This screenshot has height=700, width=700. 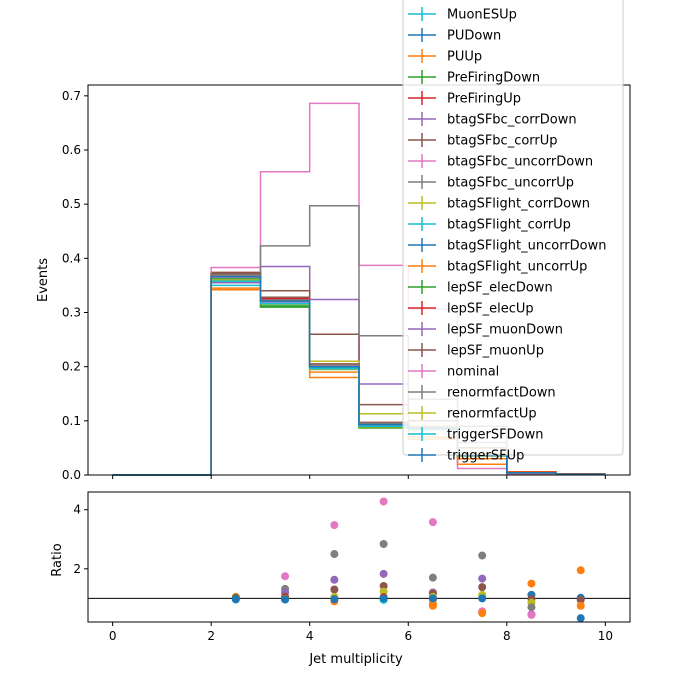 What do you see at coordinates (71, 475) in the screenshot?
I see `main-y-tick-label: 0.0` at bounding box center [71, 475].